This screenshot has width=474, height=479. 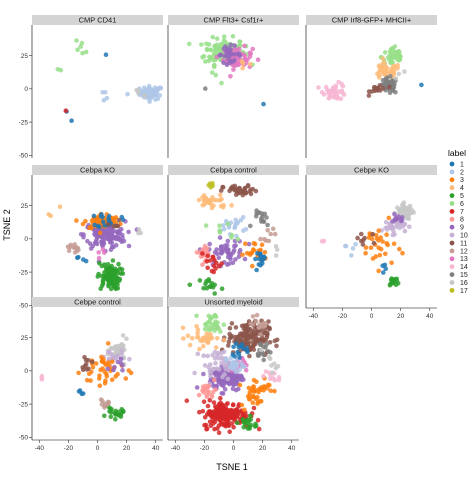 I want to click on legend-label: 9, so click(x=462, y=228).